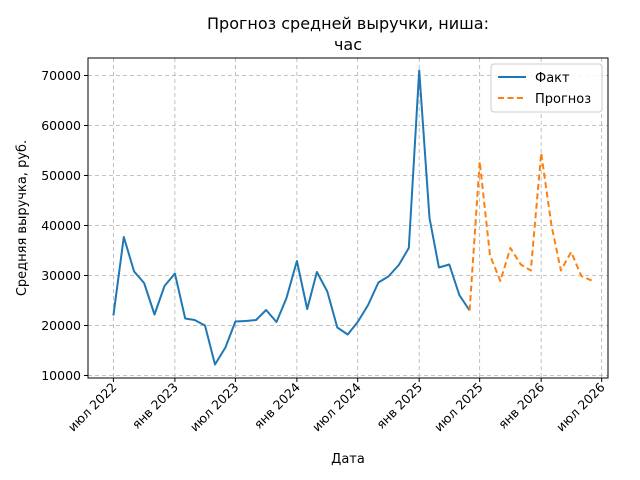  Describe the element at coordinates (61, 125) in the screenshot. I see `y-tick-label: 60000` at that location.